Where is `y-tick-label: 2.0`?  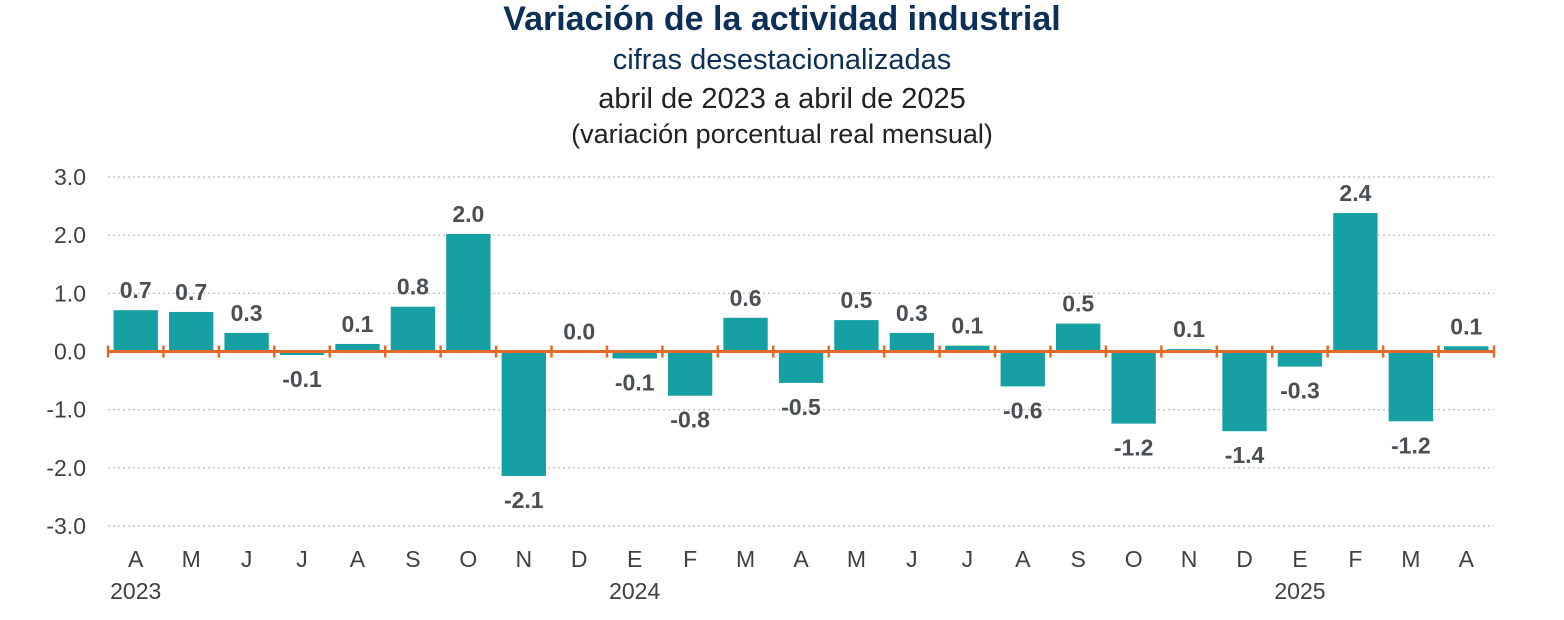
y-tick-label: 2.0 is located at coordinates (70, 235).